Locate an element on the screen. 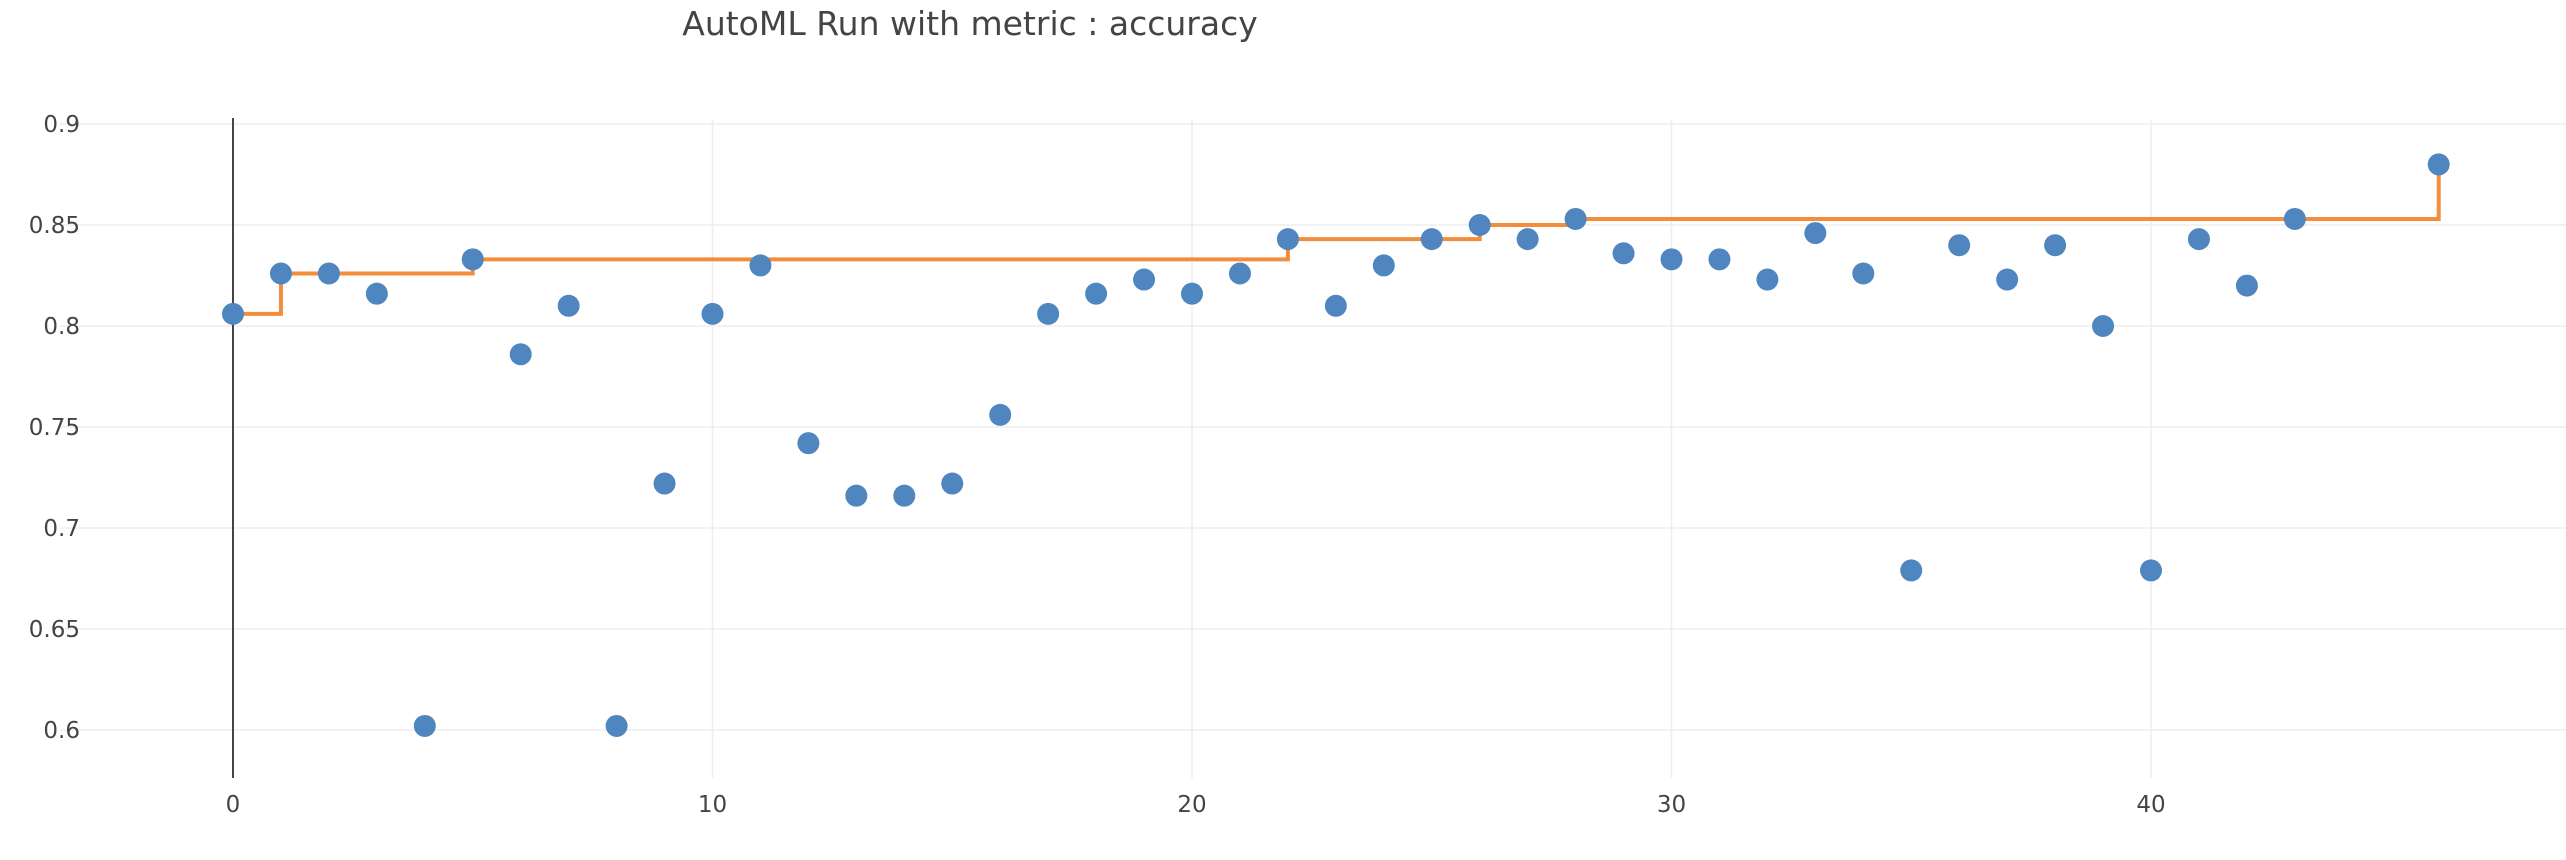 The width and height of the screenshot is (2566, 860). x-tick-label: 10 is located at coordinates (712, 805).